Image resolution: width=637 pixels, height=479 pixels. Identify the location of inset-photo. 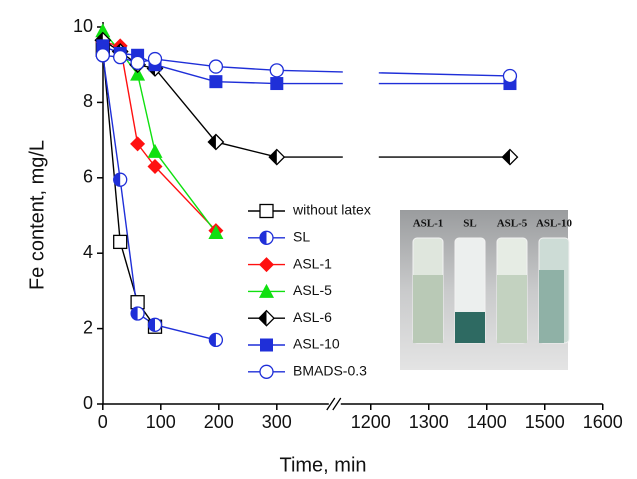
(485, 290).